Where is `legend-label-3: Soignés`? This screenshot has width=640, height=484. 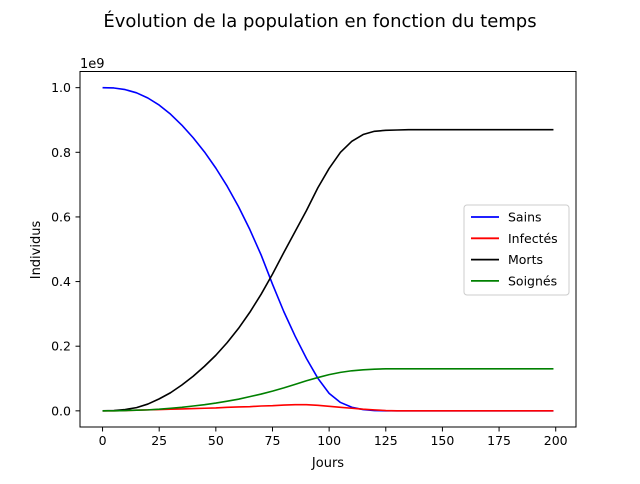 legend-label-3: Soignés is located at coordinates (532, 280).